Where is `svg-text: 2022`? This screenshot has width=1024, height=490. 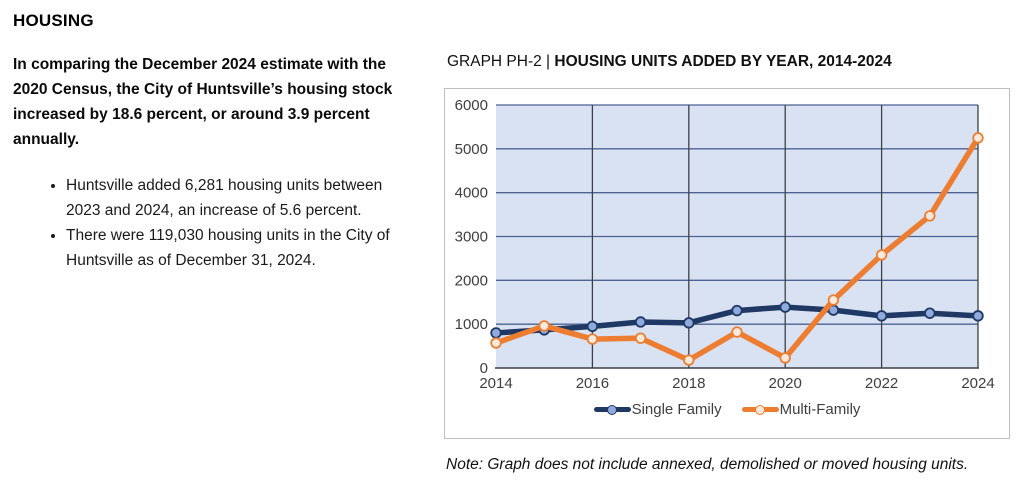
svg-text: 2022 is located at coordinates (881, 383).